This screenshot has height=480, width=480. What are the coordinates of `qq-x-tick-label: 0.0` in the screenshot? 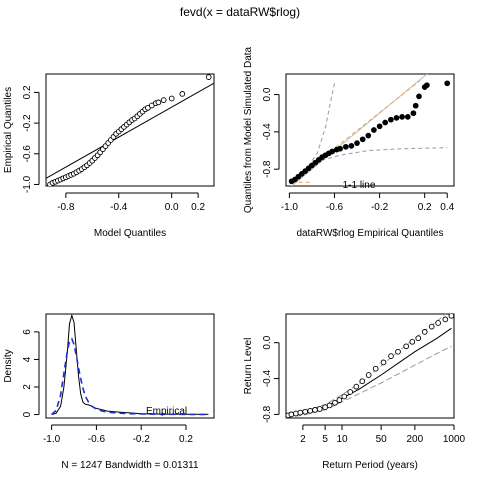 It's located at (172, 207).